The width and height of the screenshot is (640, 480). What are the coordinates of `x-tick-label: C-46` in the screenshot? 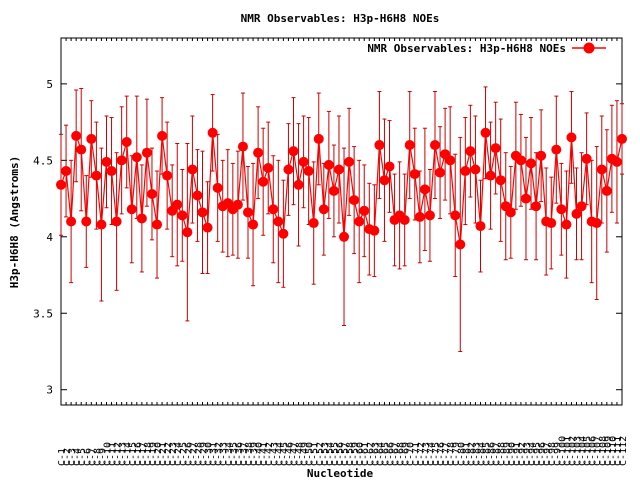 It's located at (289, 454).